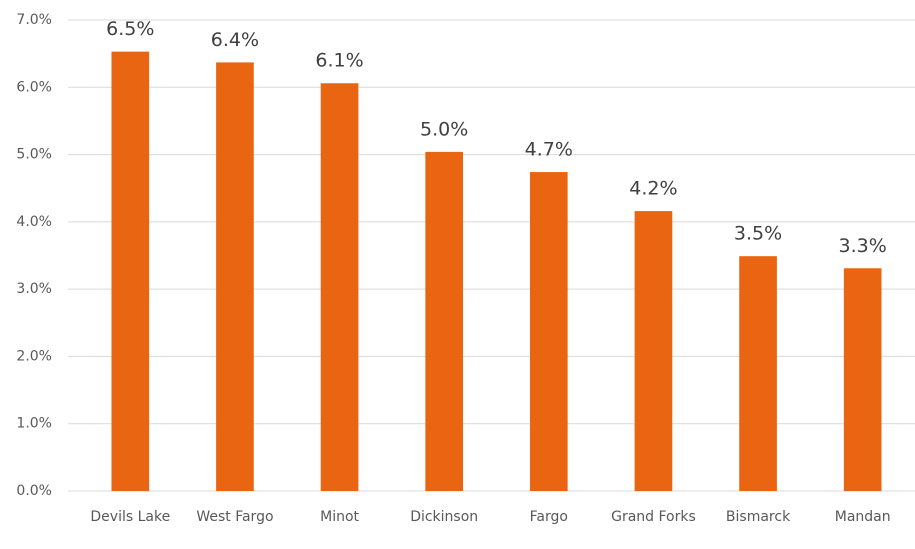 The width and height of the screenshot is (915, 549). Describe the element at coordinates (339, 517) in the screenshot. I see `x-tick-label: Minot` at that location.